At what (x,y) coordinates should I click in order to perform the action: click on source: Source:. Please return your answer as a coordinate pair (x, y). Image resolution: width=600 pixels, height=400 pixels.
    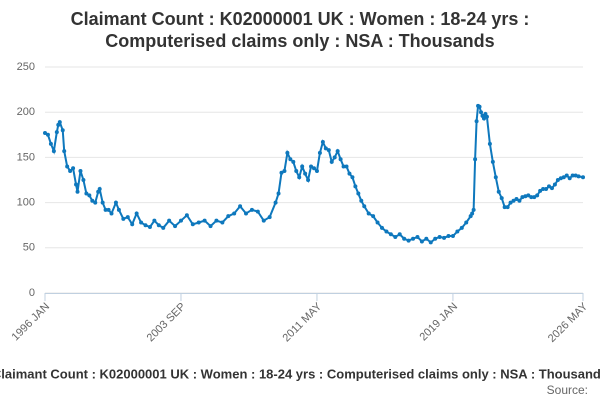
    Looking at the image, I should click on (567, 390).